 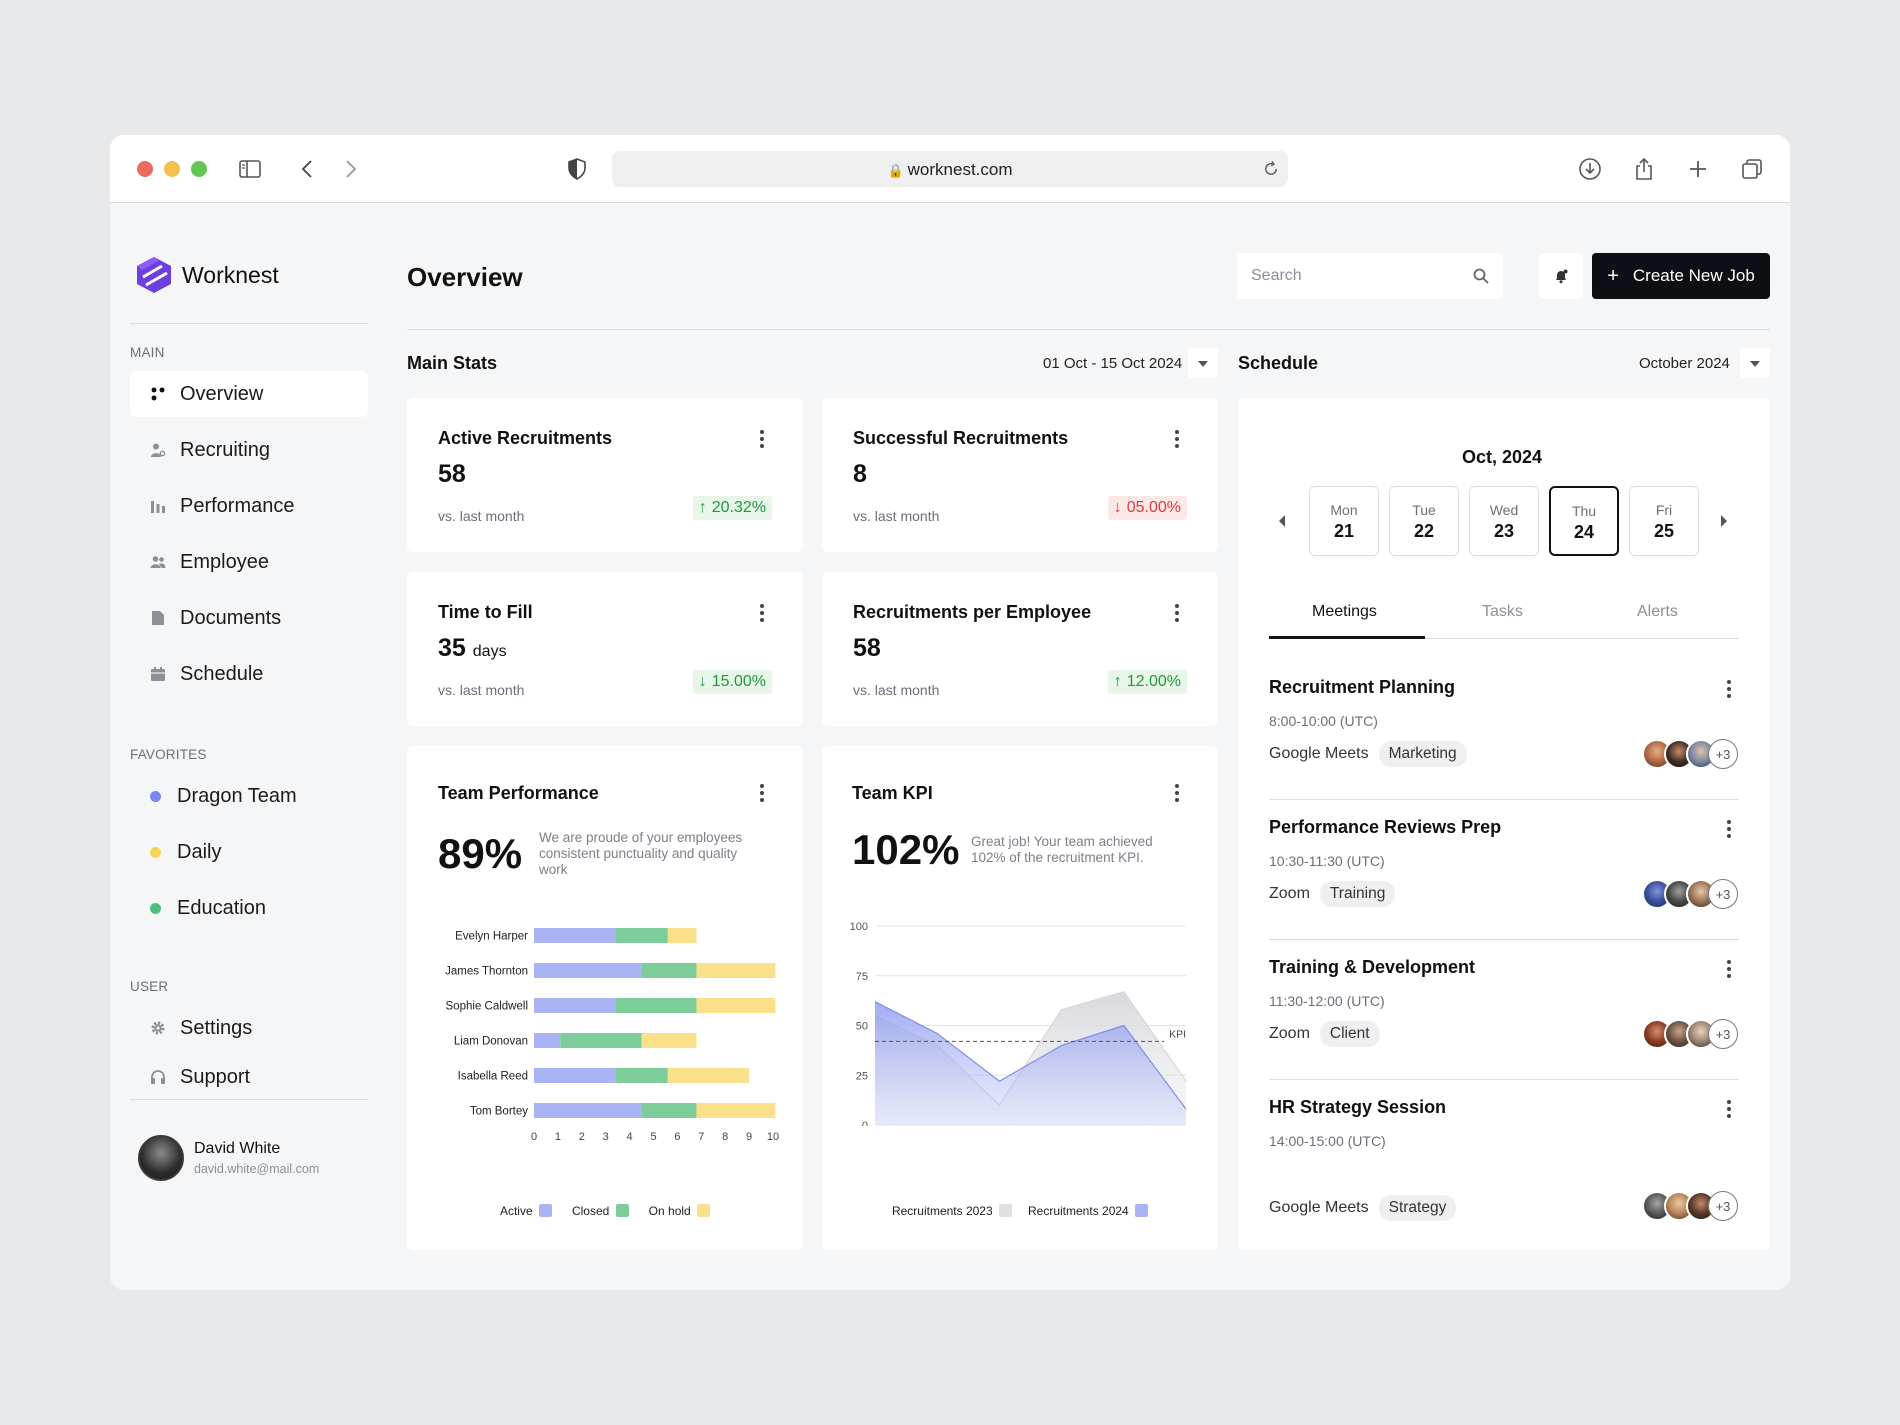 I want to click on favorite-daily: Daily, so click(x=249, y=852).